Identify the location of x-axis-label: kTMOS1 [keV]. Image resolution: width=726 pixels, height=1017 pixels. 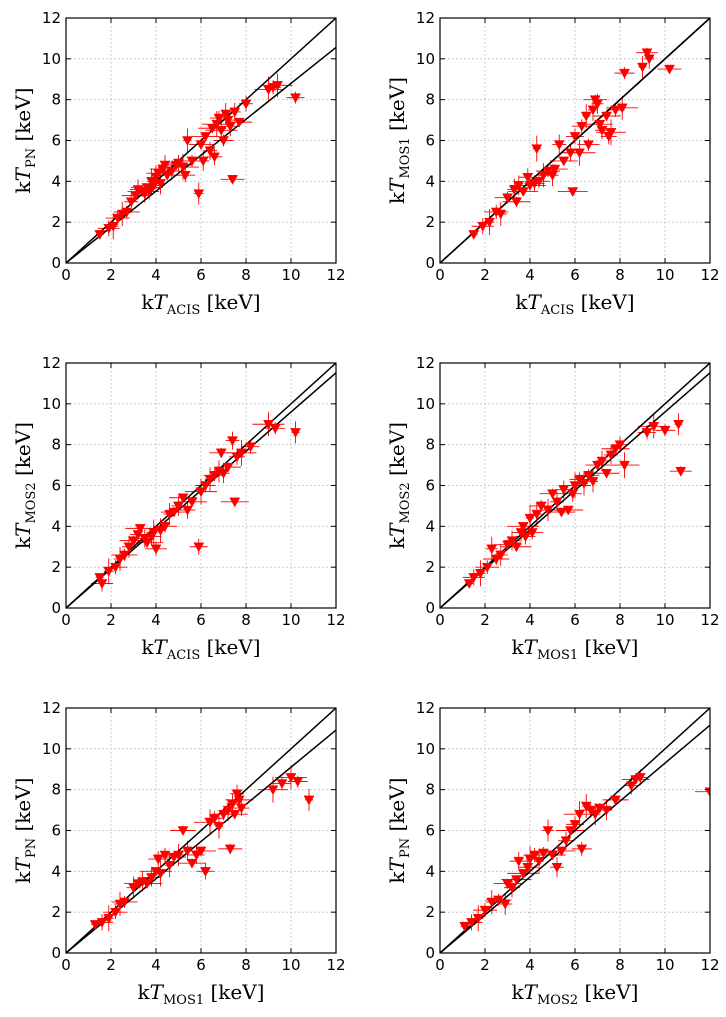
(201, 994).